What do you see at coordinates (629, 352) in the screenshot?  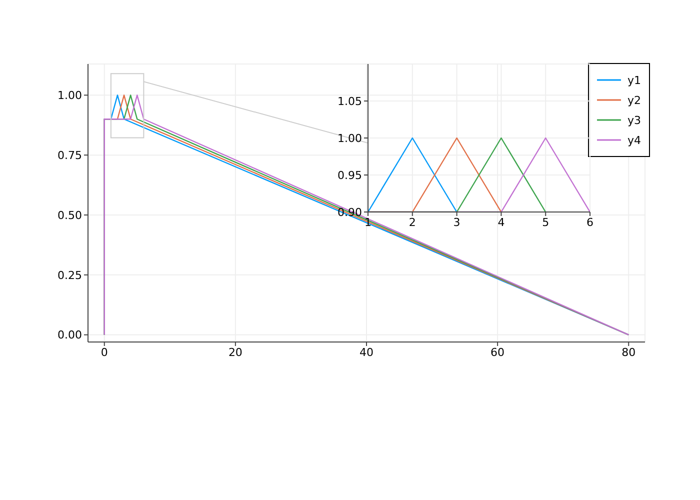 I see `x-tick-label: 80` at bounding box center [629, 352].